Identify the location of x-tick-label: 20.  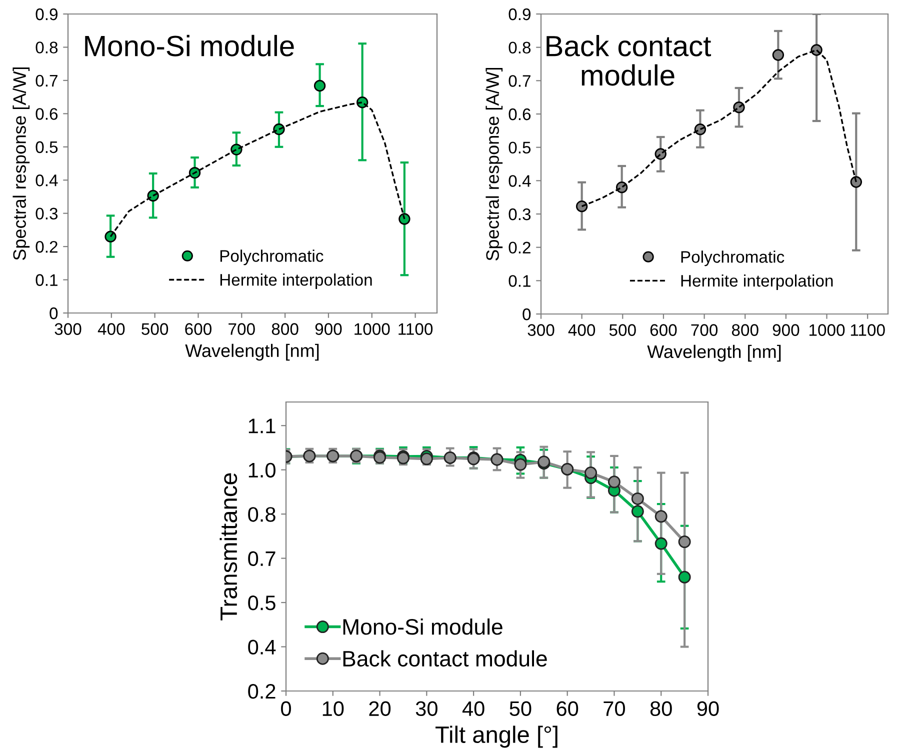
(380, 708).